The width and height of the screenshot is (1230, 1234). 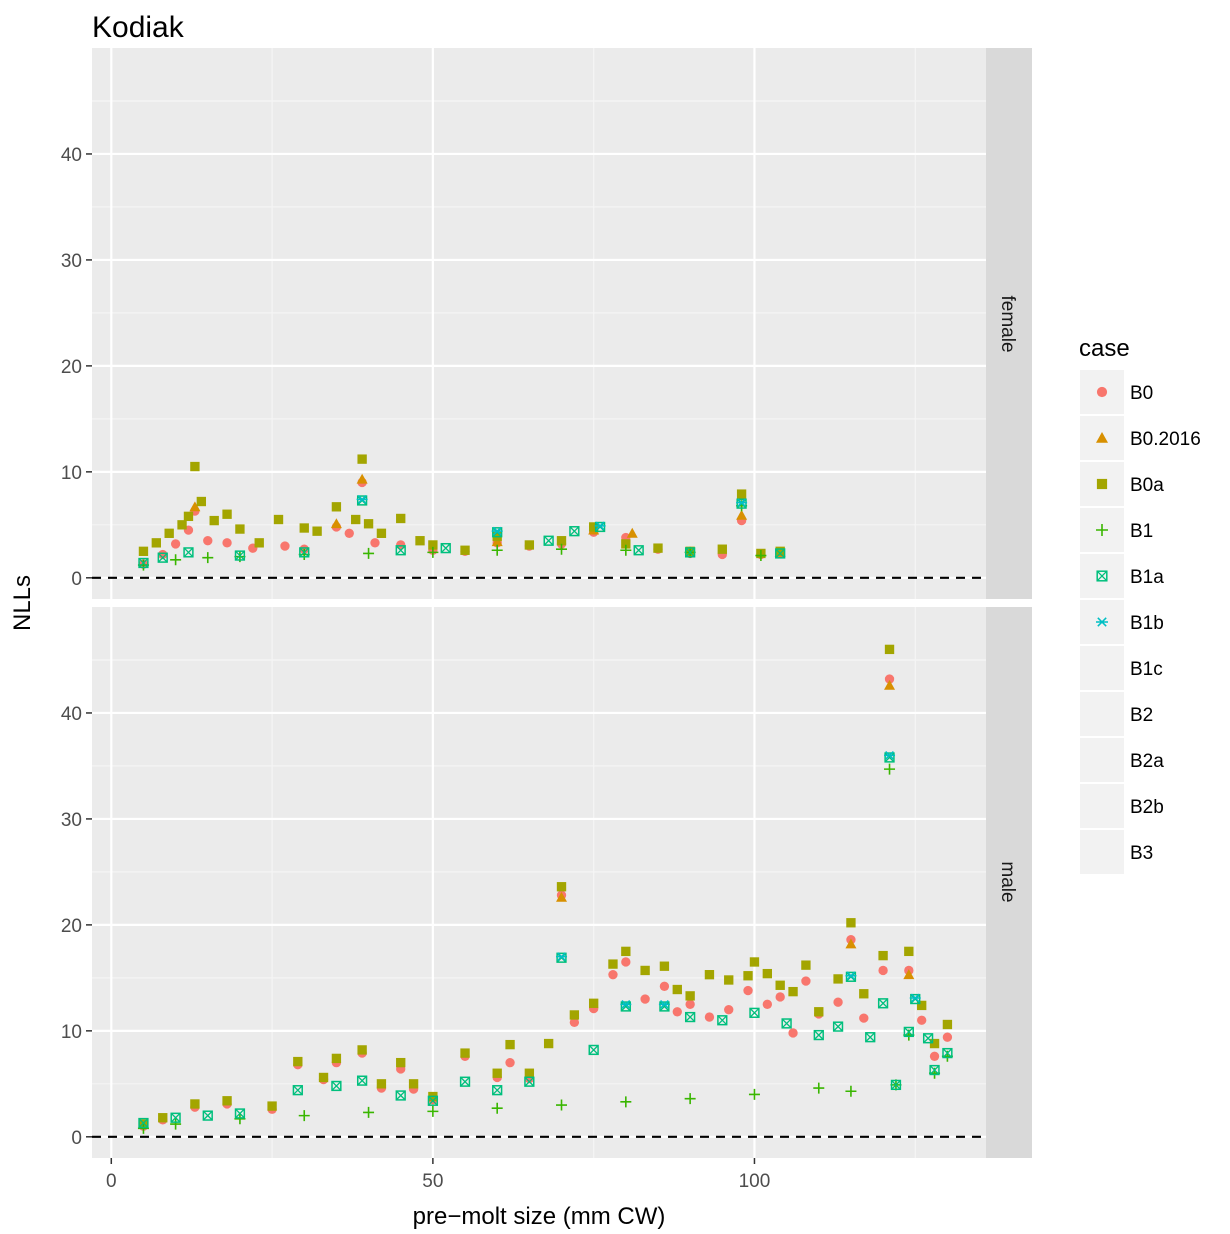 What do you see at coordinates (1146, 669) in the screenshot?
I see `legend-label: B1c` at bounding box center [1146, 669].